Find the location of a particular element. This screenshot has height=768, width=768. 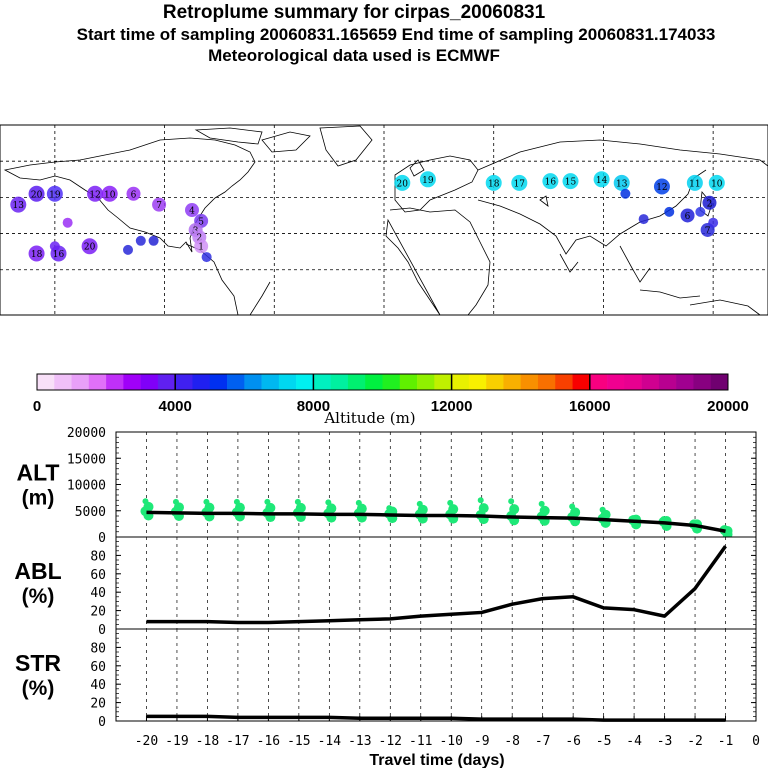

x-axis-label: Travel time (days) is located at coordinates (436, 760).